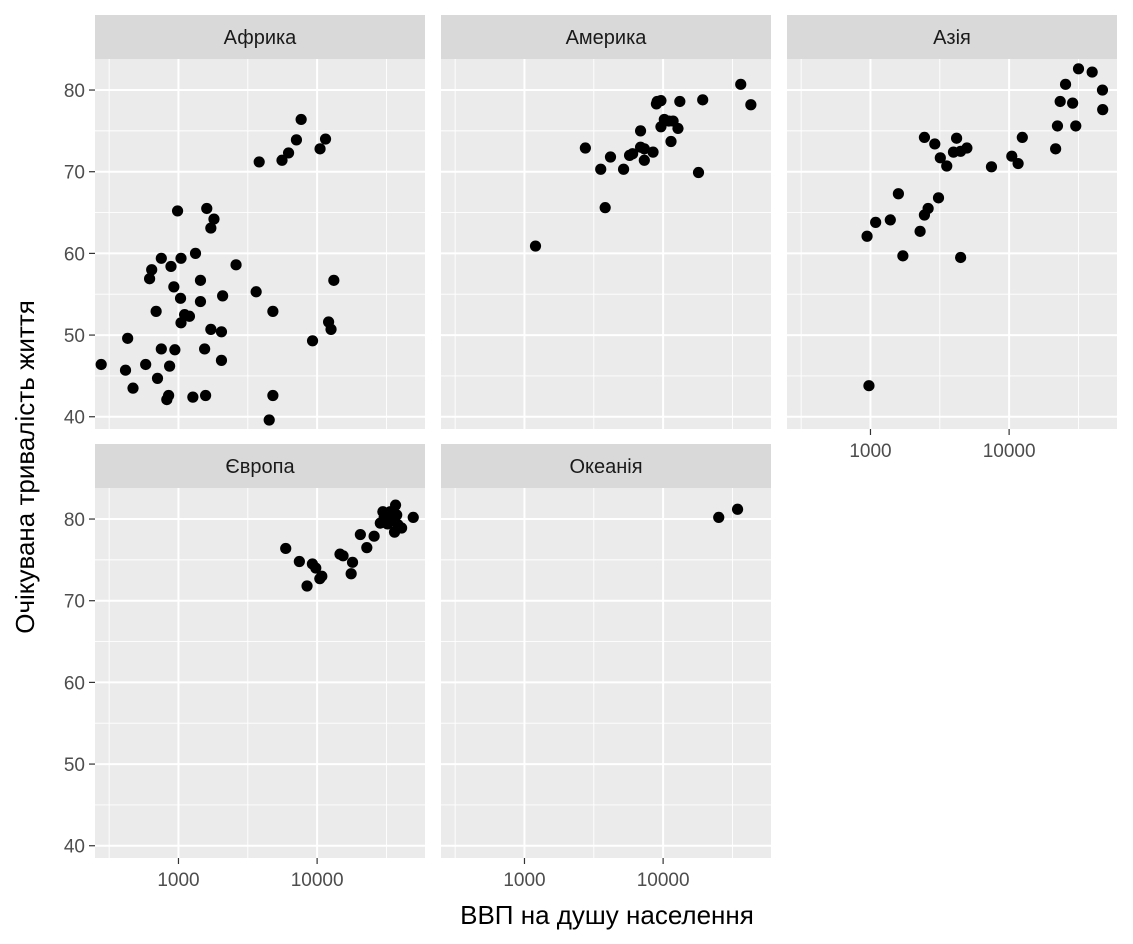 This screenshot has width=1133, height=944. I want to click on facet-panel: Азія, so click(952, 222).